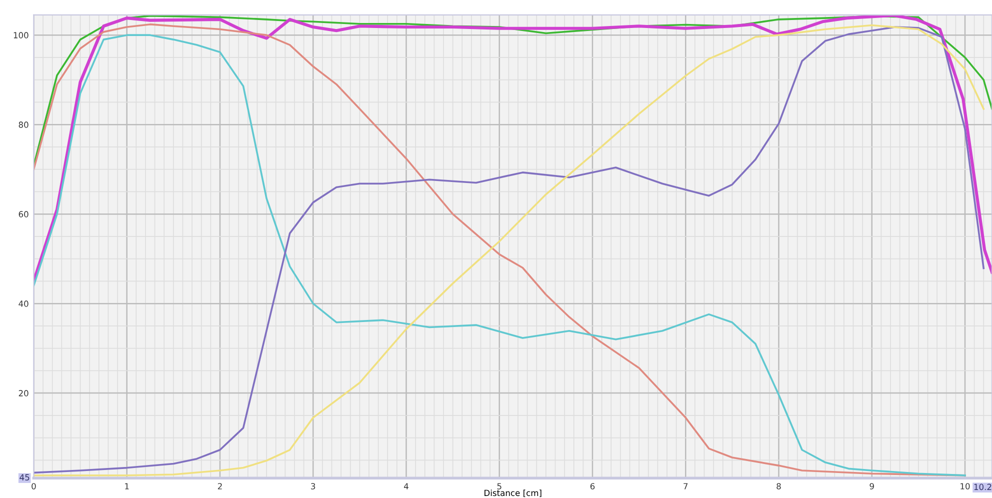  What do you see at coordinates (313, 486) in the screenshot?
I see `x-tick-label: 3` at bounding box center [313, 486].